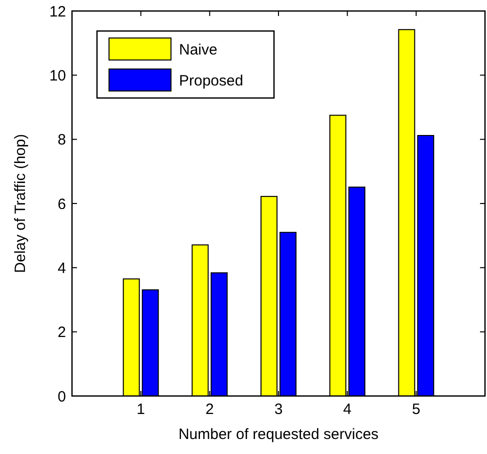 The image size is (487, 454). I want to click on legend-label: Proposed, so click(211, 81).